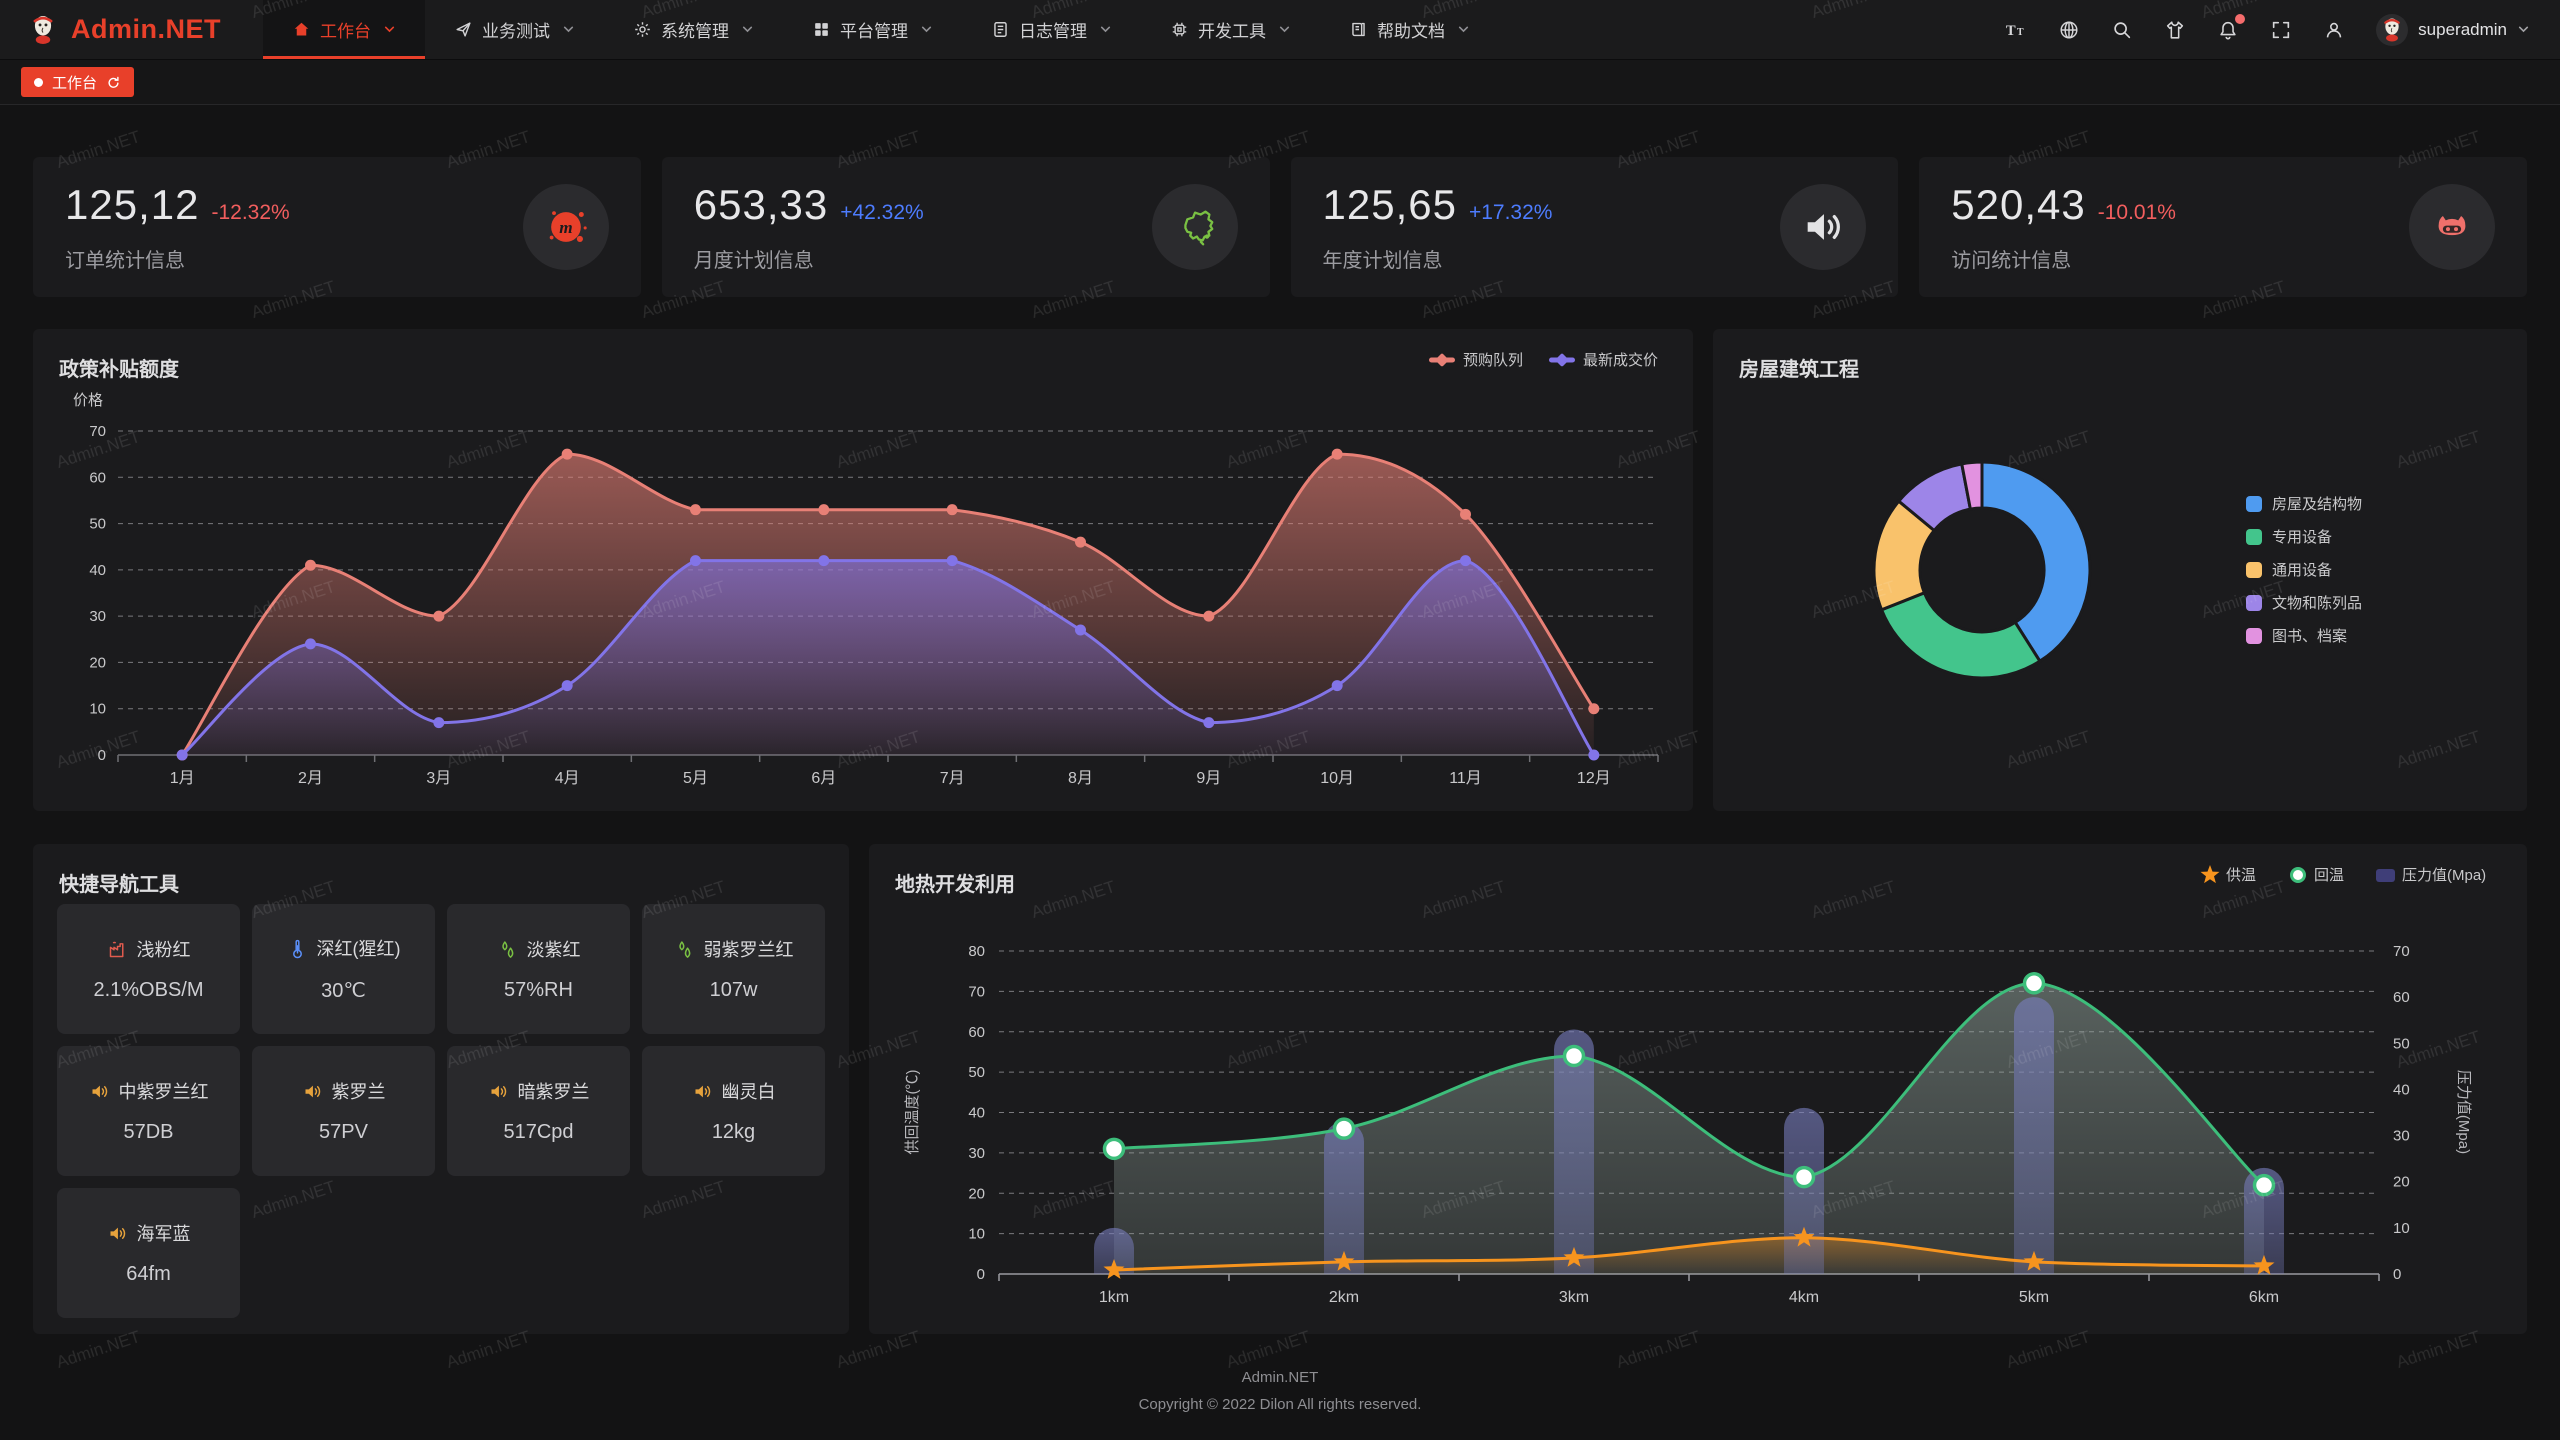 The width and height of the screenshot is (2560, 1440). I want to click on quick-nav-item-7: 暗紫罗兰 517Cpd, so click(538, 1111).